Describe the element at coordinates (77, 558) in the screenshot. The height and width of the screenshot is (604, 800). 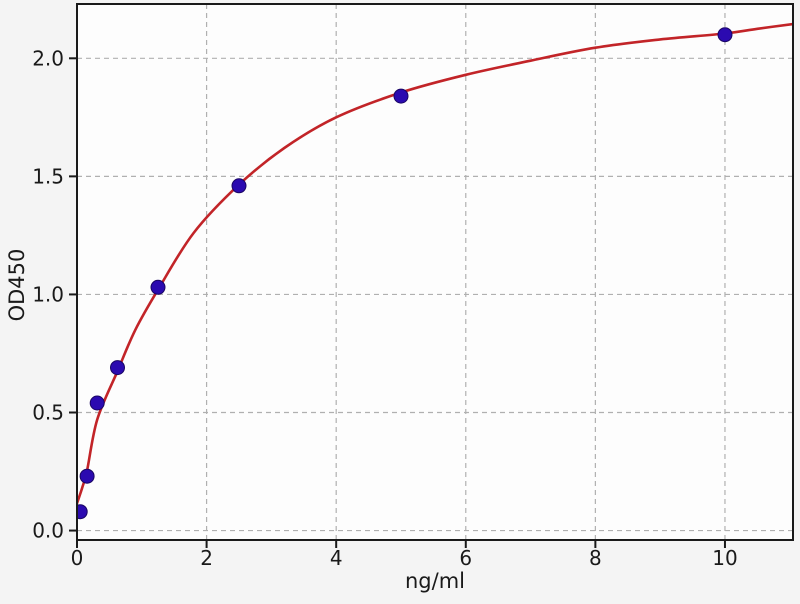
I see `x-tick-label: 0` at that location.